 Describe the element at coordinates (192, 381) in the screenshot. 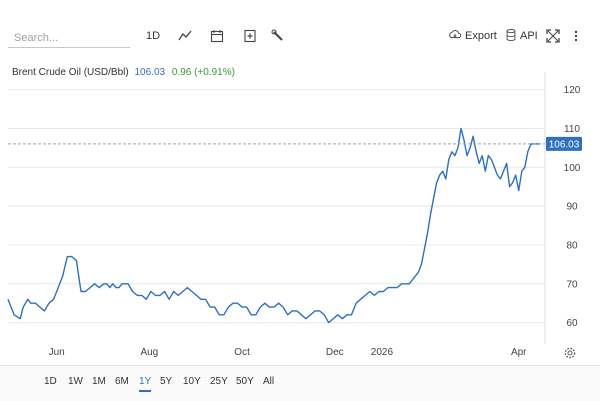

I see `range-button-10y: 10Y` at that location.